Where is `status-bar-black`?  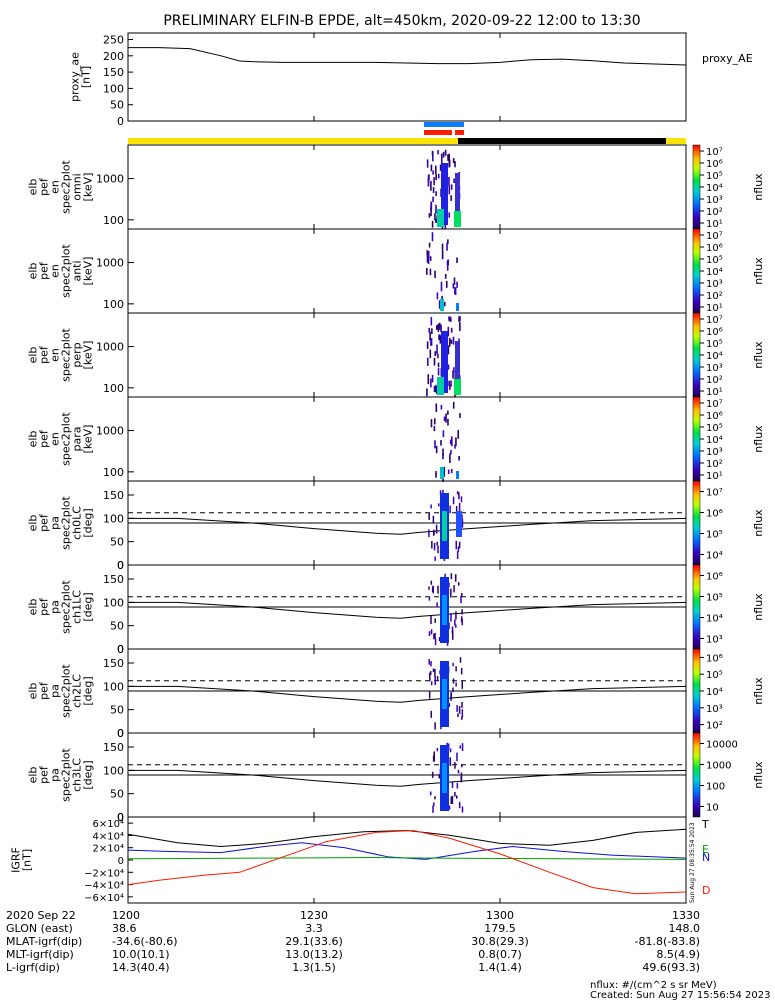
status-bar-black is located at coordinates (562, 141).